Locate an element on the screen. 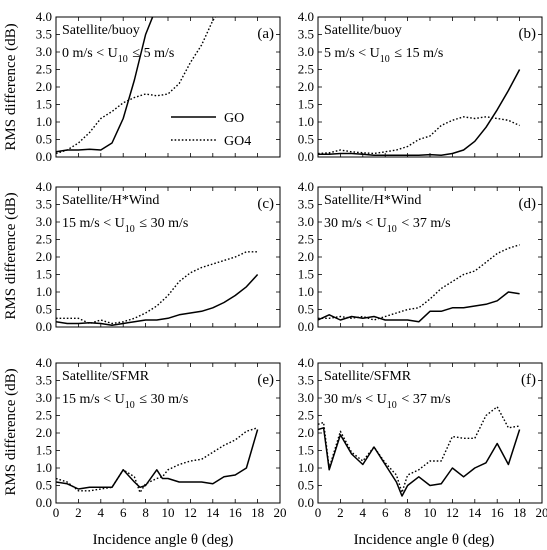  panel-e-xtick-label: 0 is located at coordinates (56, 512).